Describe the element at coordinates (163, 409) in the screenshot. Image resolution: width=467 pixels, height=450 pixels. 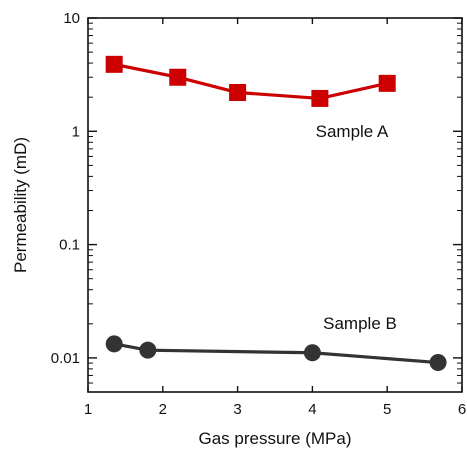
I see `x-tick-label: 2` at that location.